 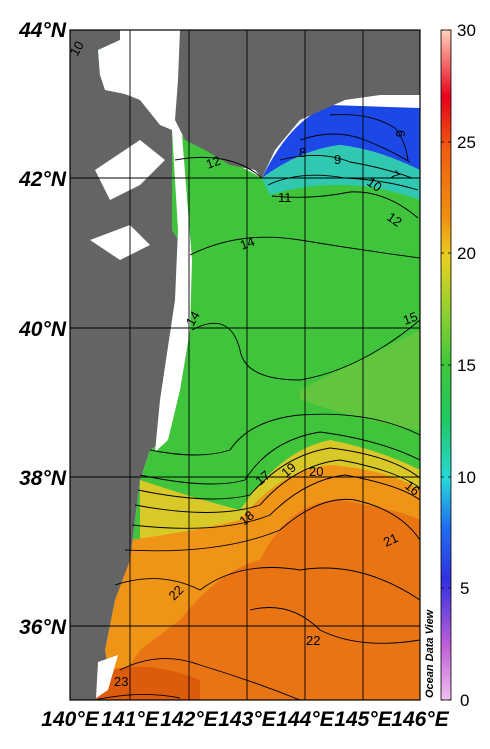 I want to click on temperature-field-cyan, so click(x=341, y=172).